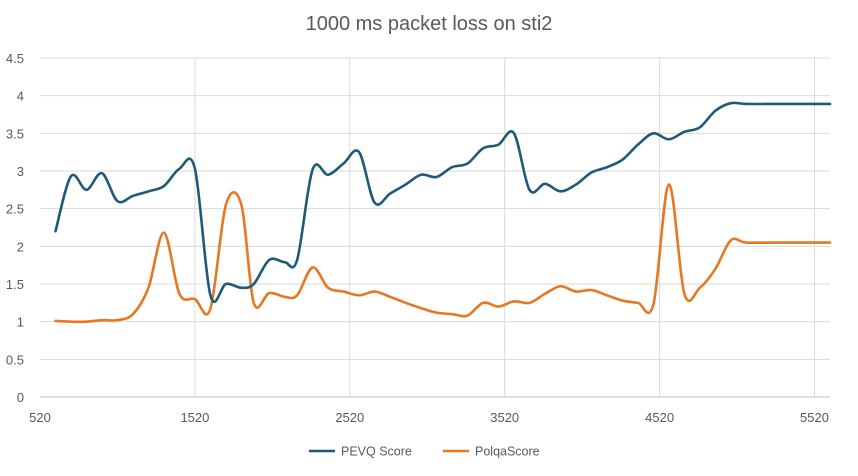  What do you see at coordinates (15, 209) in the screenshot?
I see `y-tick-label: 2.5` at bounding box center [15, 209].